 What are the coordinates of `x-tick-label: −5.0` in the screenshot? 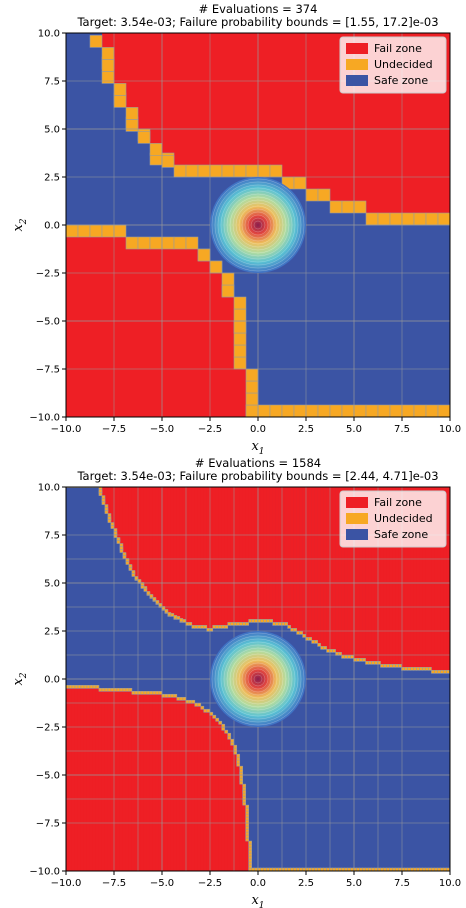 It's located at (162, 429).